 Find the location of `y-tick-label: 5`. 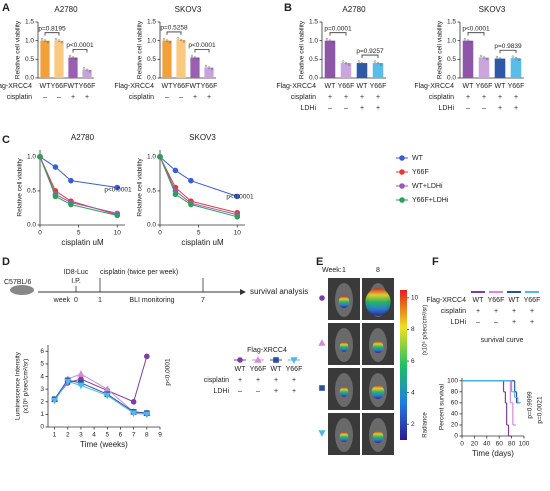

y-tick-label: 5 is located at coordinates (42, 364).